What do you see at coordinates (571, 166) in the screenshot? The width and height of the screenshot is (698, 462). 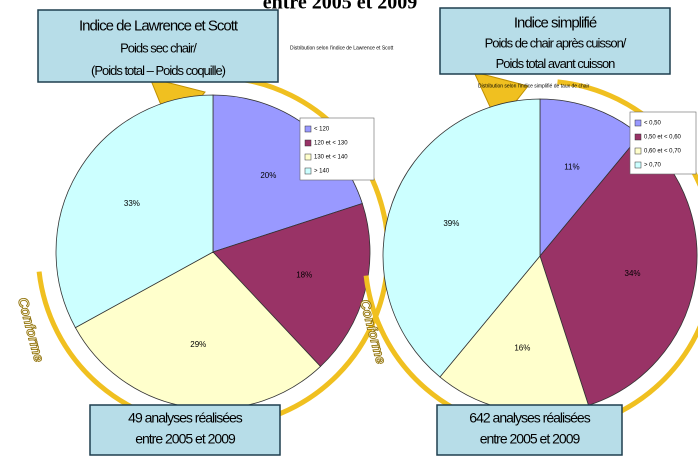 I see `slice-label: 11%` at bounding box center [571, 166].